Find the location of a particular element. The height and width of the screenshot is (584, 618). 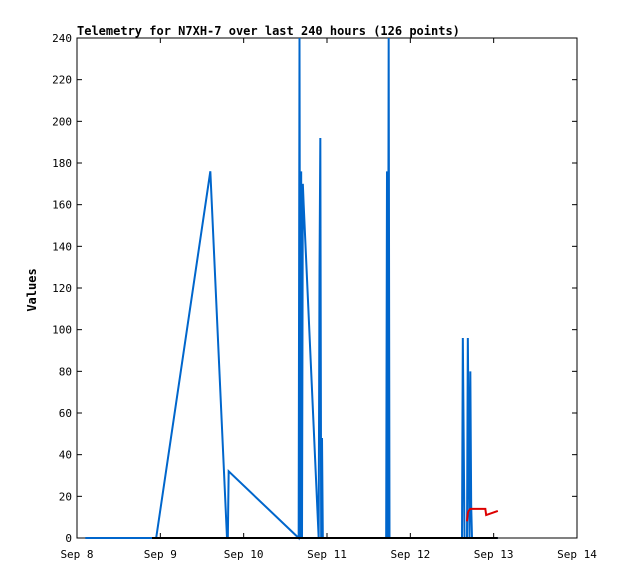

y-tick-label: 60 is located at coordinates (65, 413).